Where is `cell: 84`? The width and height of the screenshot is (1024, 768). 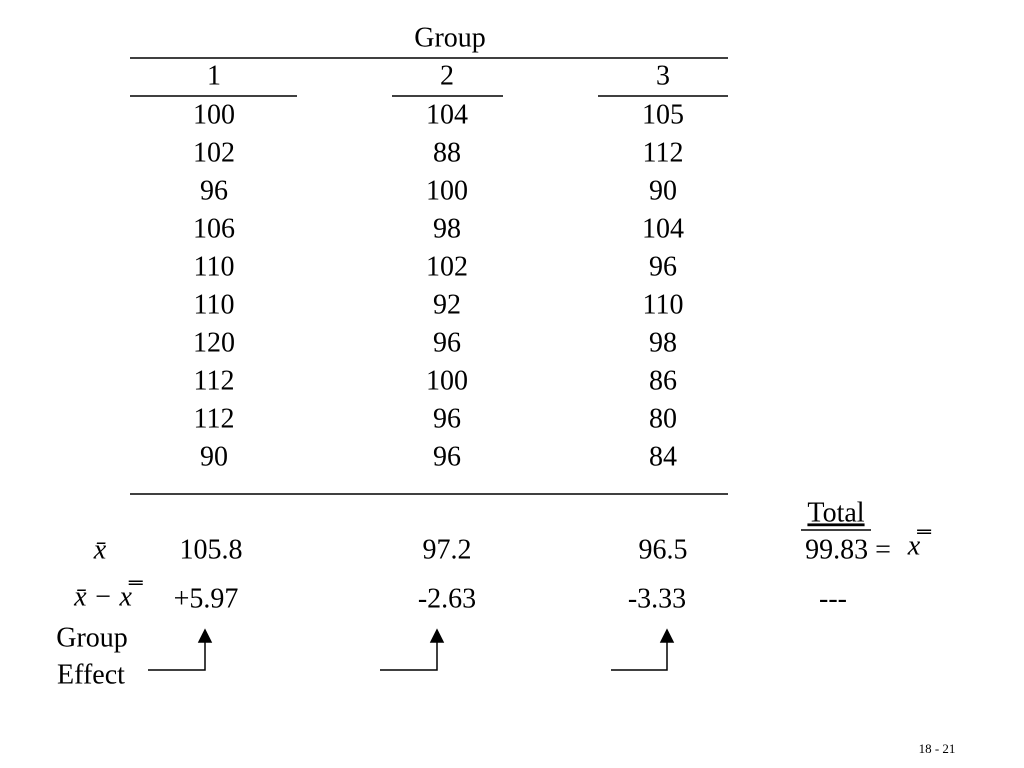 cell: 84 is located at coordinates (663, 456).